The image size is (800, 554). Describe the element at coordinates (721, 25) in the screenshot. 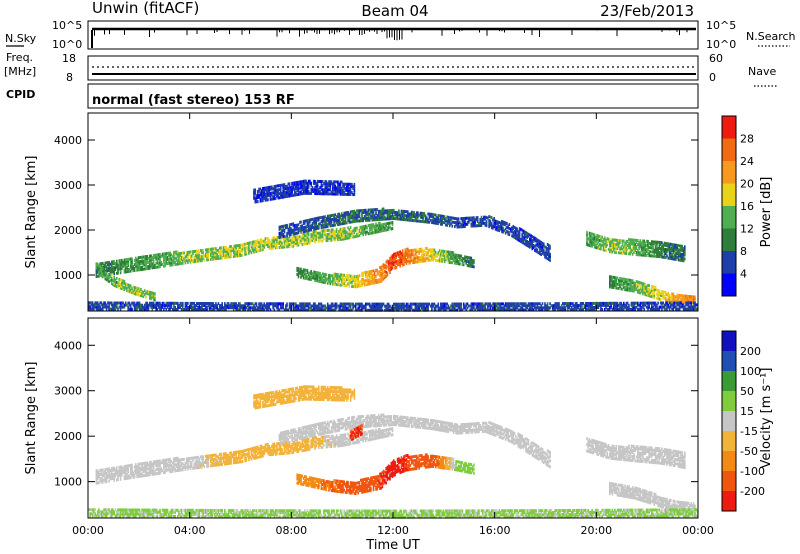

I see `nsky-right-tick-top: 10^5` at that location.